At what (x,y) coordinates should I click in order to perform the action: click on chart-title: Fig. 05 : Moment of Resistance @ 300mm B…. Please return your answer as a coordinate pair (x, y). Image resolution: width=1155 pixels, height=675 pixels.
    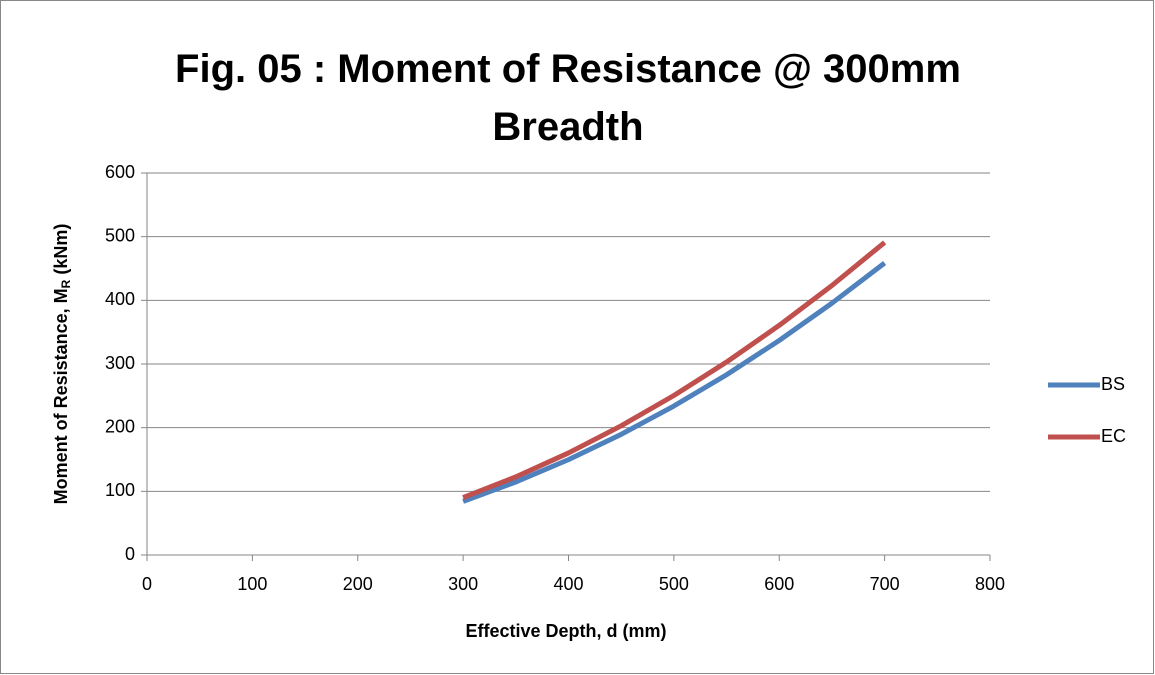
    Looking at the image, I should click on (568, 98).